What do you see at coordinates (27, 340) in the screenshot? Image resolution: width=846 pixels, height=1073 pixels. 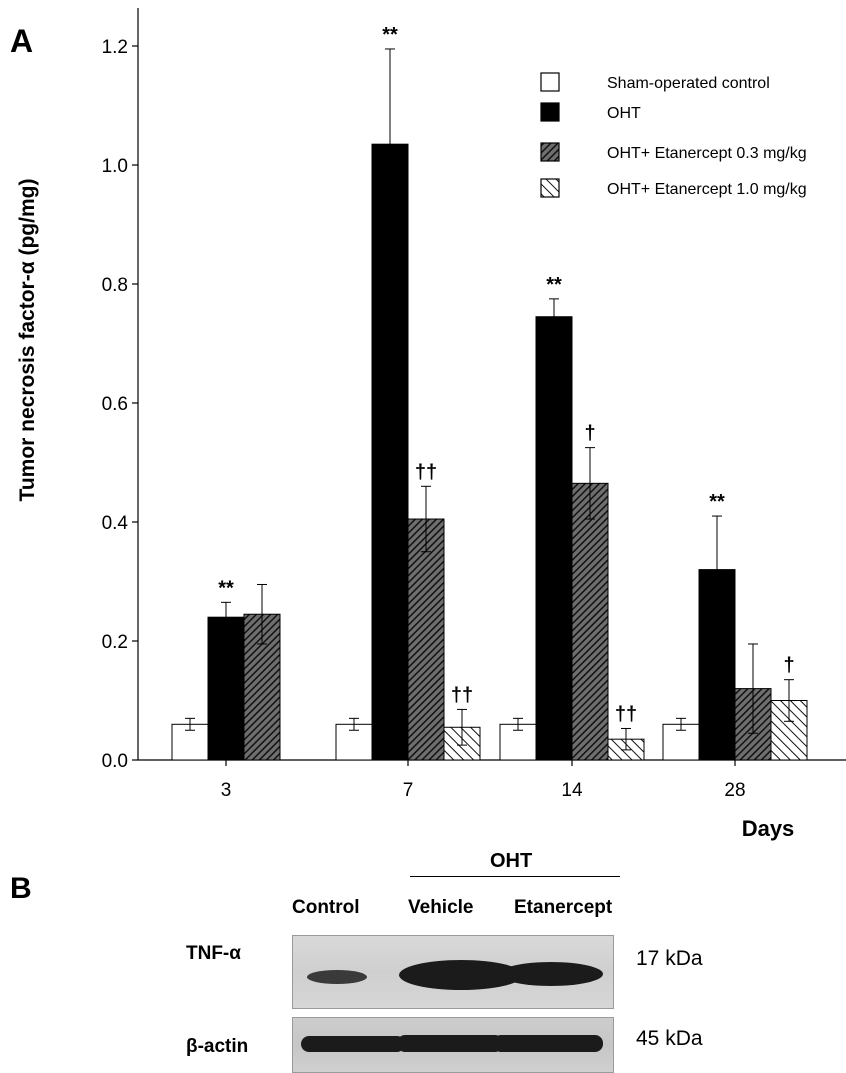 I see `y-axis-title: Tumor necrosis factor-α (pg/mg)` at bounding box center [27, 340].